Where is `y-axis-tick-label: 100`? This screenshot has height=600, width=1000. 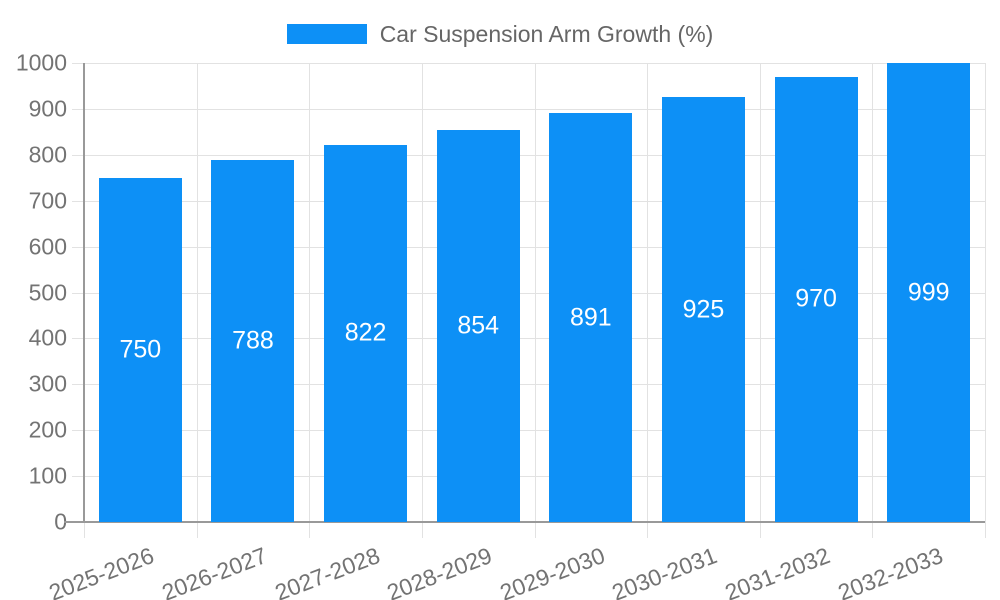 y-axis-tick-label: 100 is located at coordinates (47, 475).